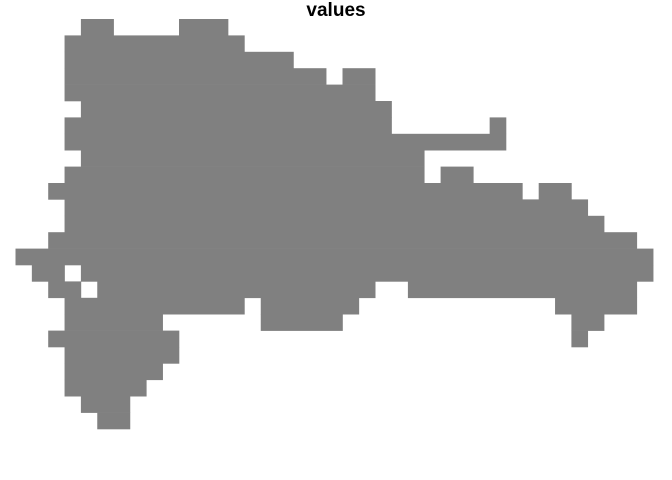  I want to click on map-title: values, so click(335, 10).